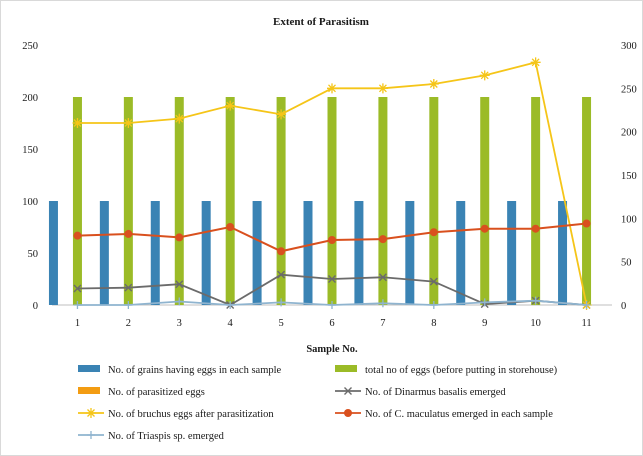  I want to click on y-right-tick-label: 150, so click(629, 176).